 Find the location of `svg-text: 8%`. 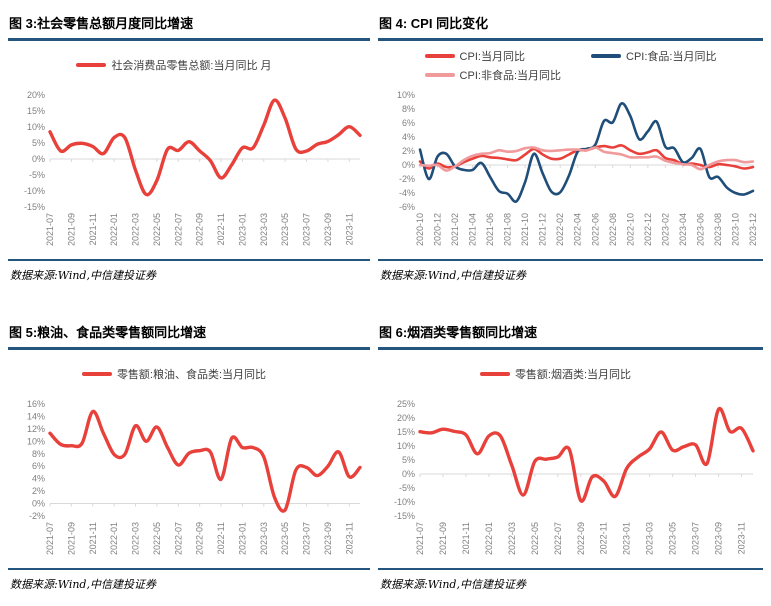

svg-text: 8% is located at coordinates (408, 109).